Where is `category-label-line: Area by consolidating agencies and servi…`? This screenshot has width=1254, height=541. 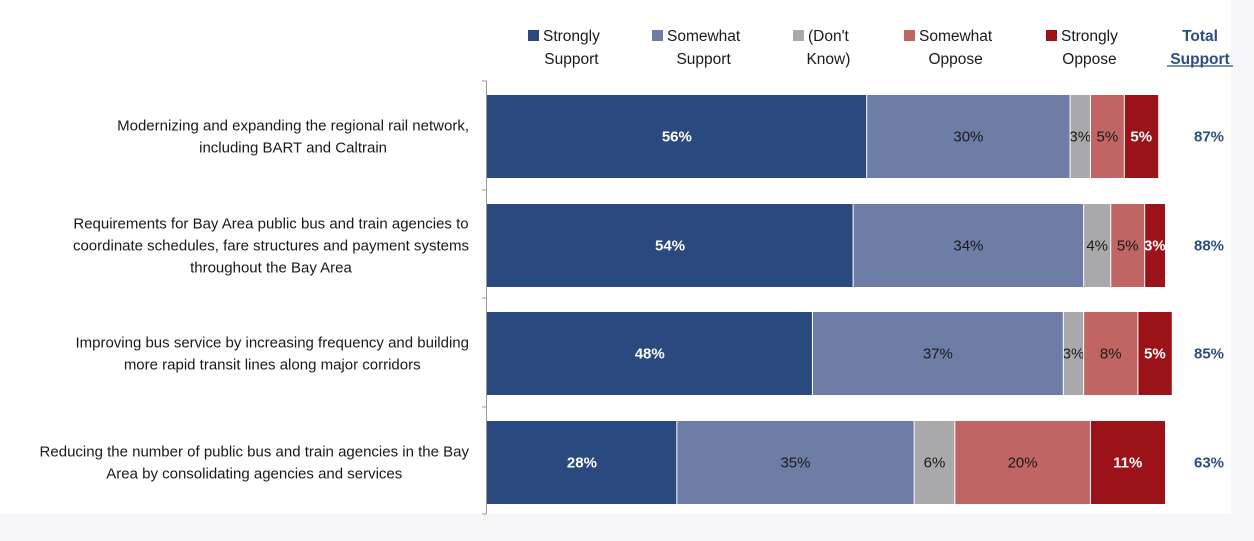 category-label-line: Area by consolidating agencies and servi… is located at coordinates (254, 474).